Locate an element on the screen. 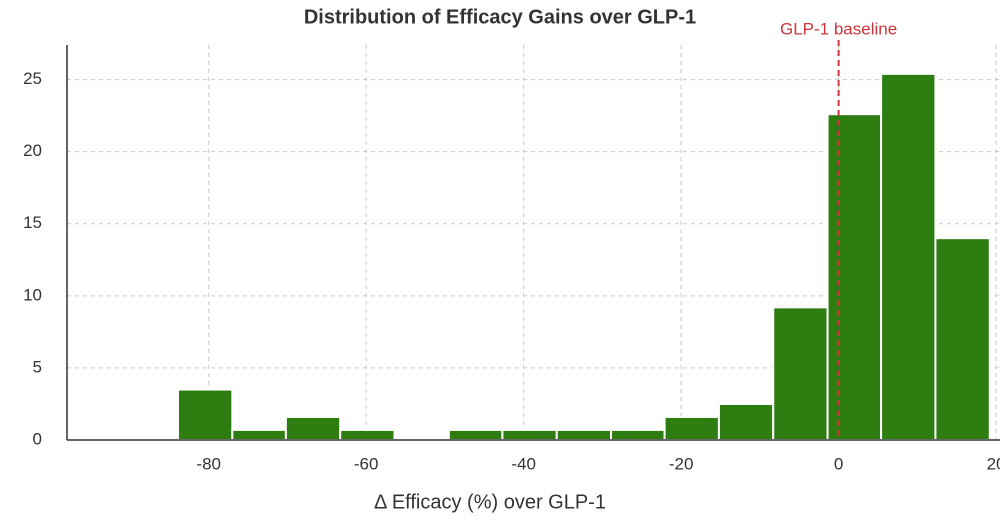 This screenshot has height=523, width=1000. y-tick-label: 15 is located at coordinates (32, 222).